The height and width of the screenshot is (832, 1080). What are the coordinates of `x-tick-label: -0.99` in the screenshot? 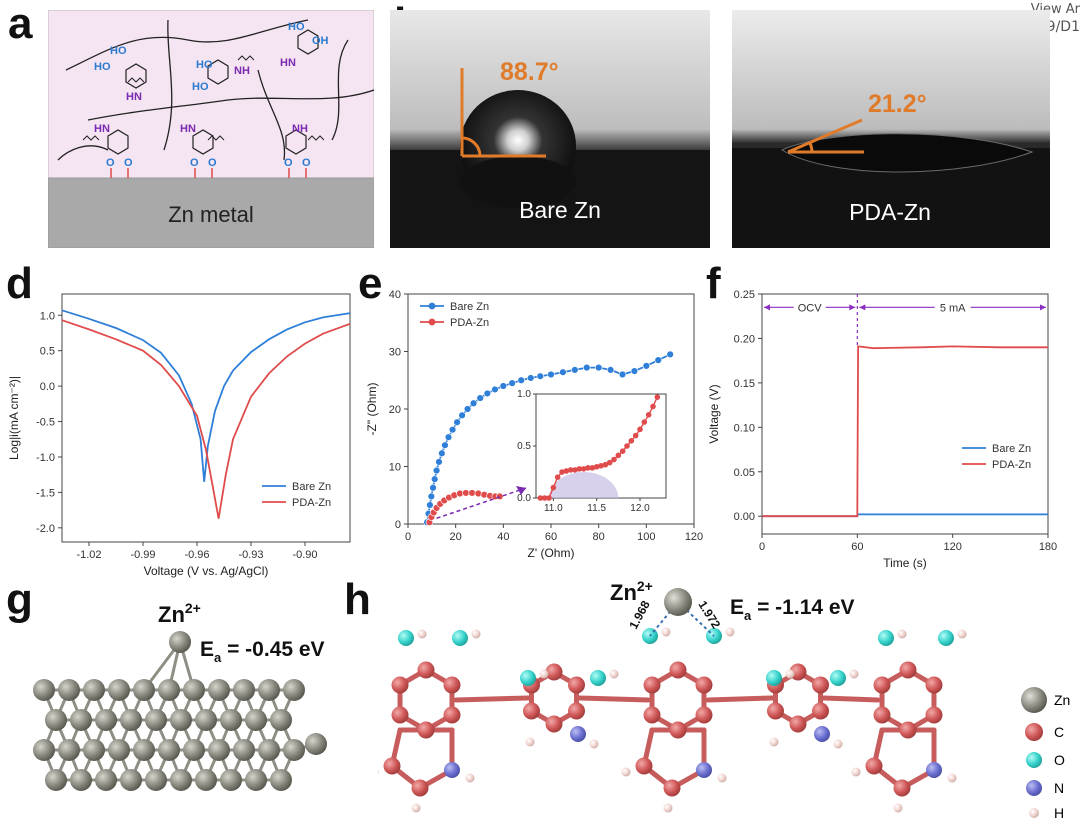 It's located at (142, 555).